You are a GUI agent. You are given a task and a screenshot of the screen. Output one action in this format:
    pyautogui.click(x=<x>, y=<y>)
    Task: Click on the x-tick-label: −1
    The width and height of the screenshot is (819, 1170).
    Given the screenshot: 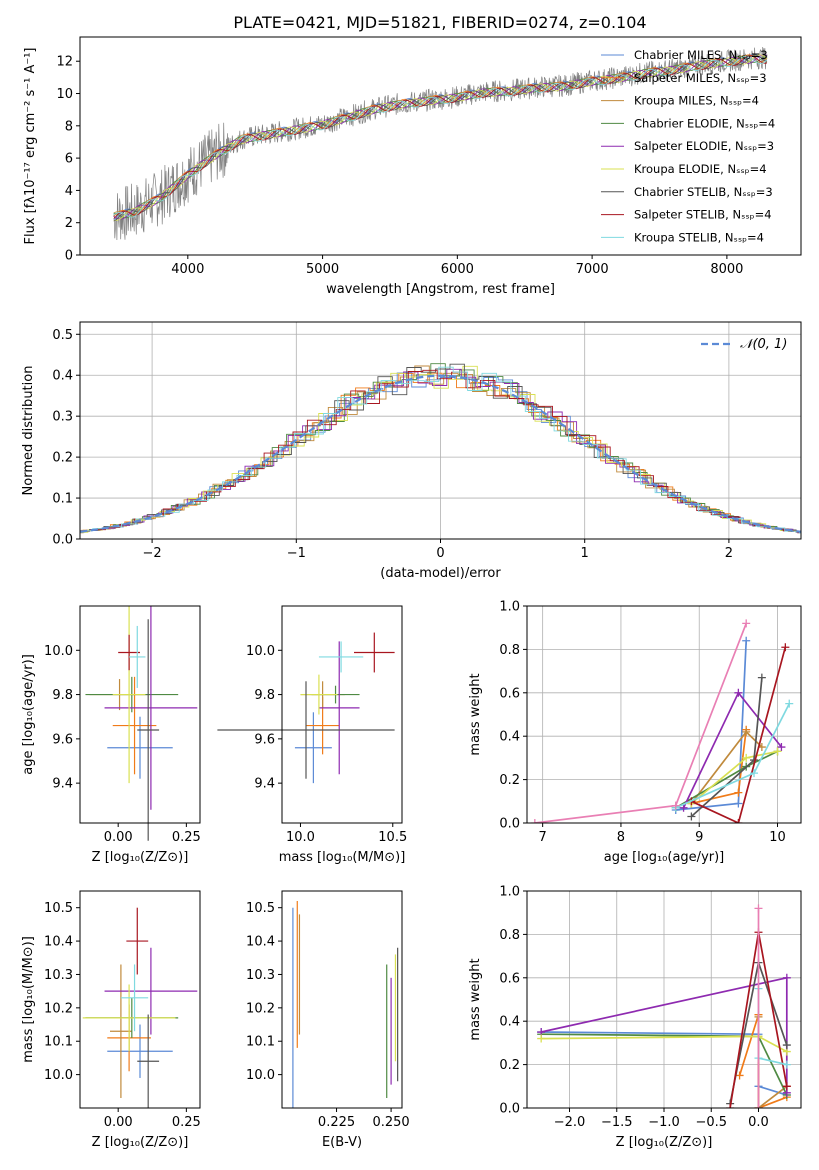 What is the action you would take?
    pyautogui.click(x=296, y=553)
    